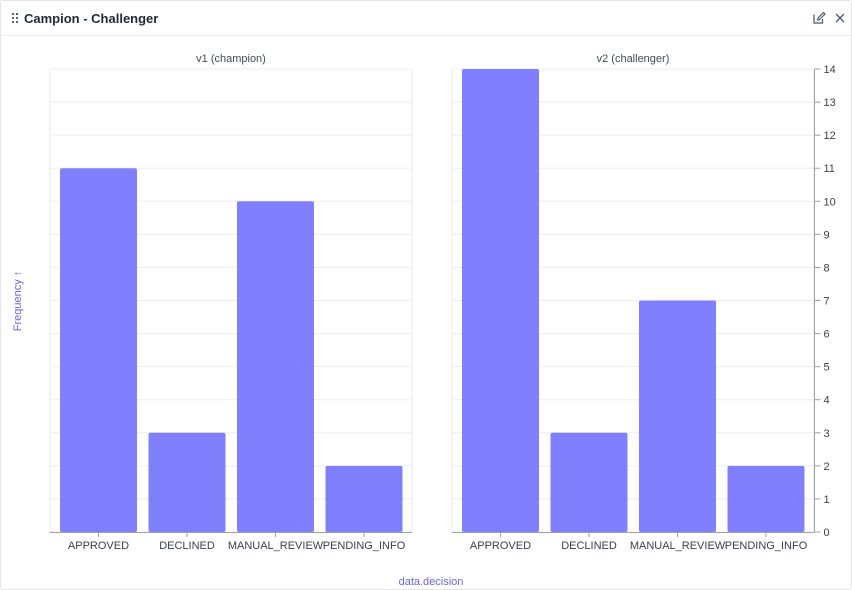 The height and width of the screenshot is (590, 852). Describe the element at coordinates (426, 18) in the screenshot. I see `panel-header: Campion - Challenger` at that location.